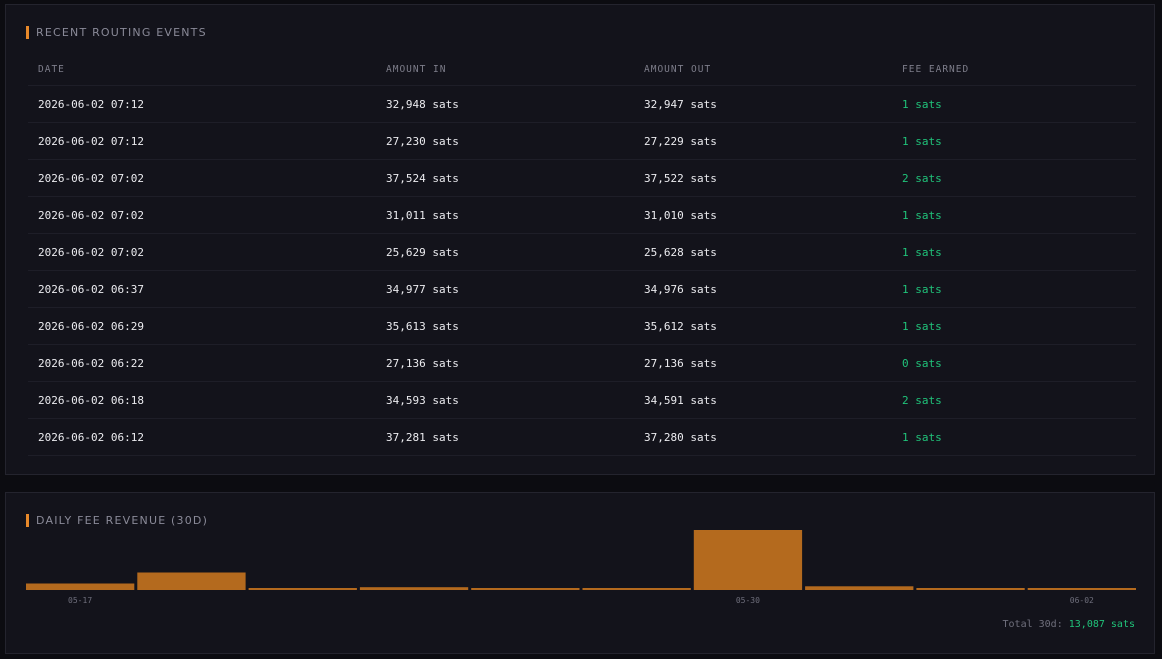  What do you see at coordinates (422, 104) in the screenshot?
I see `cell-amount-in: 32,948 sats` at bounding box center [422, 104].